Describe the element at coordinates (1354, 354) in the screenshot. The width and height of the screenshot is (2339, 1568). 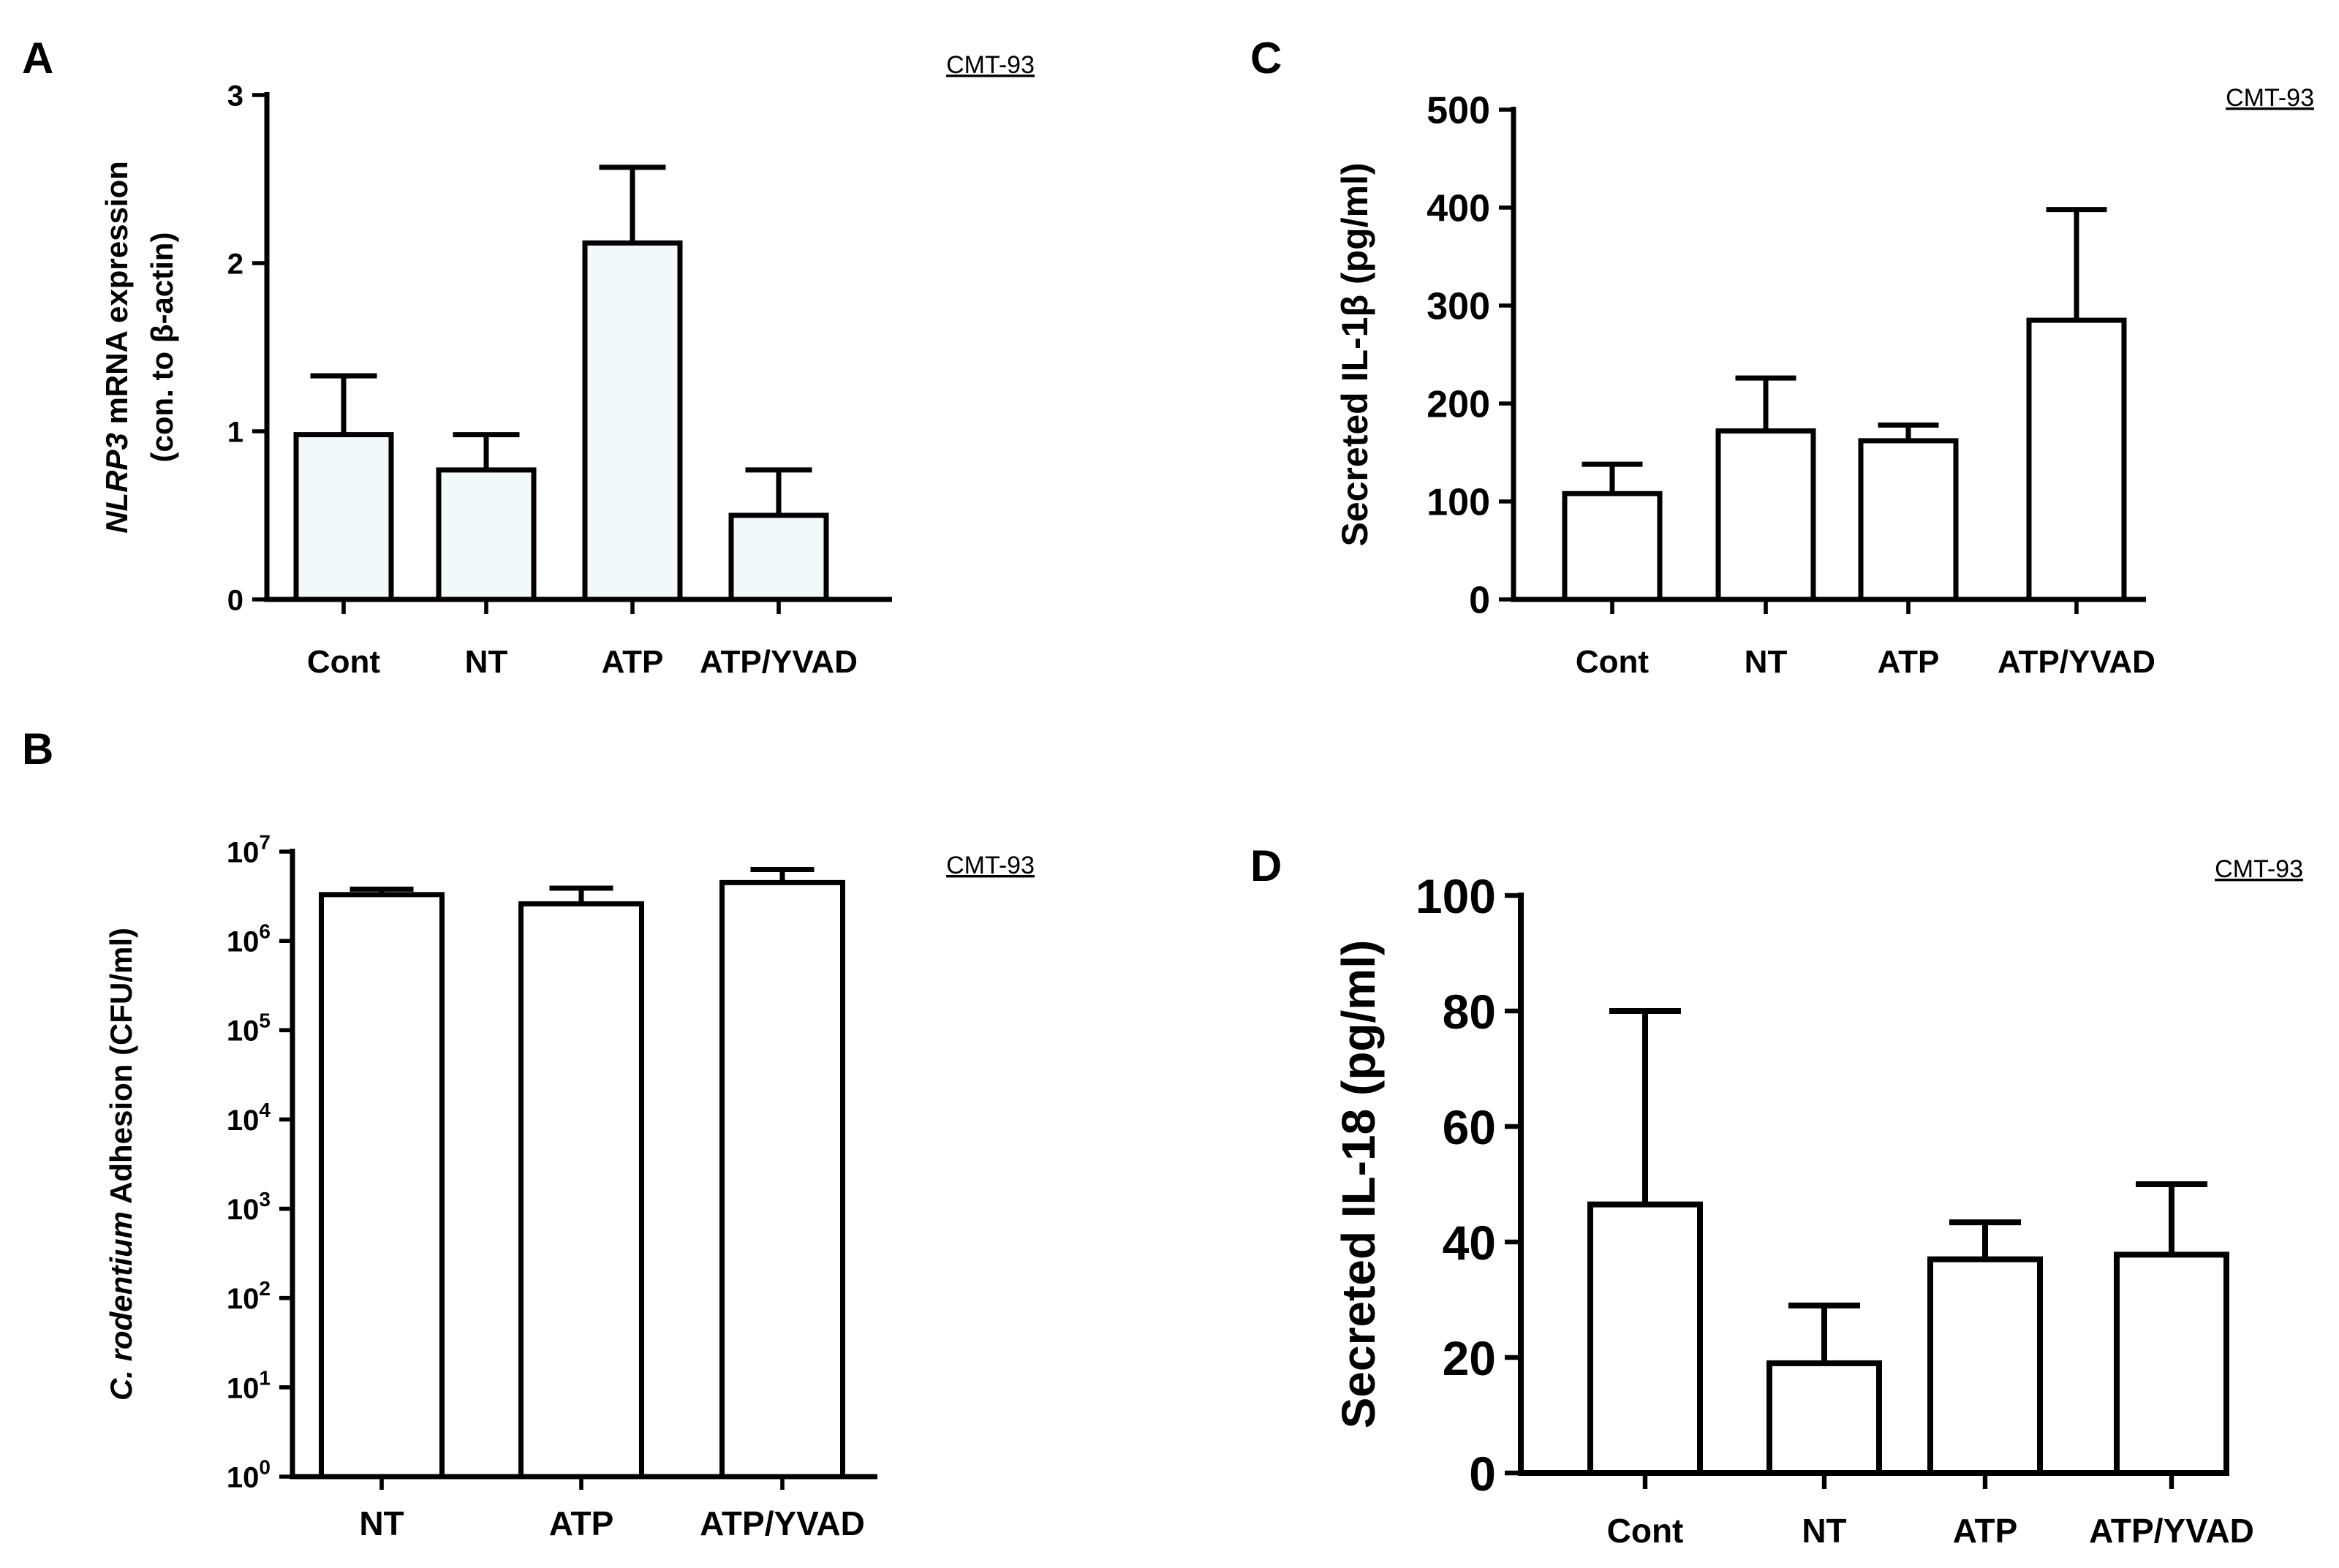
I see `y-axis-label: Secreted IL-1β (pg/ml)` at that location.